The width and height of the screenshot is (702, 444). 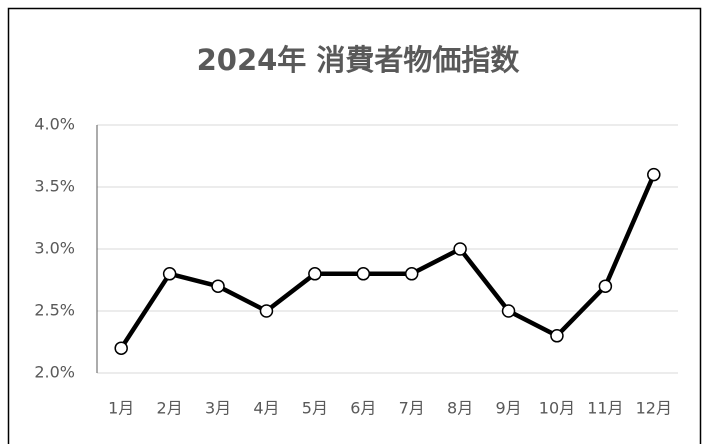 I want to click on x-tick-label: 10月, so click(x=557, y=408).